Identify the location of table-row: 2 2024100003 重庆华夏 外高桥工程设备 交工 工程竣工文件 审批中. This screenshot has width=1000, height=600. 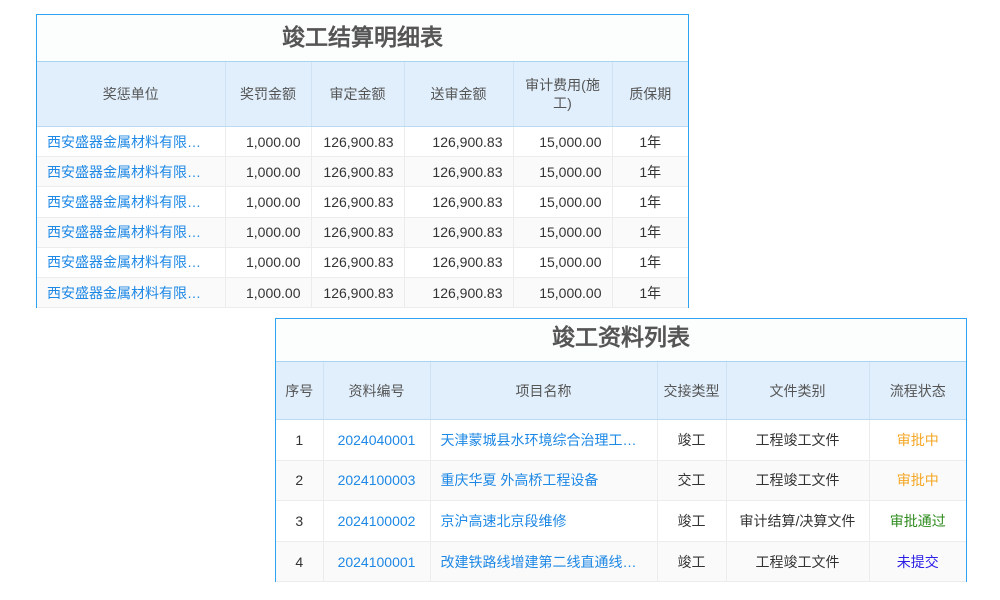
(621, 481).